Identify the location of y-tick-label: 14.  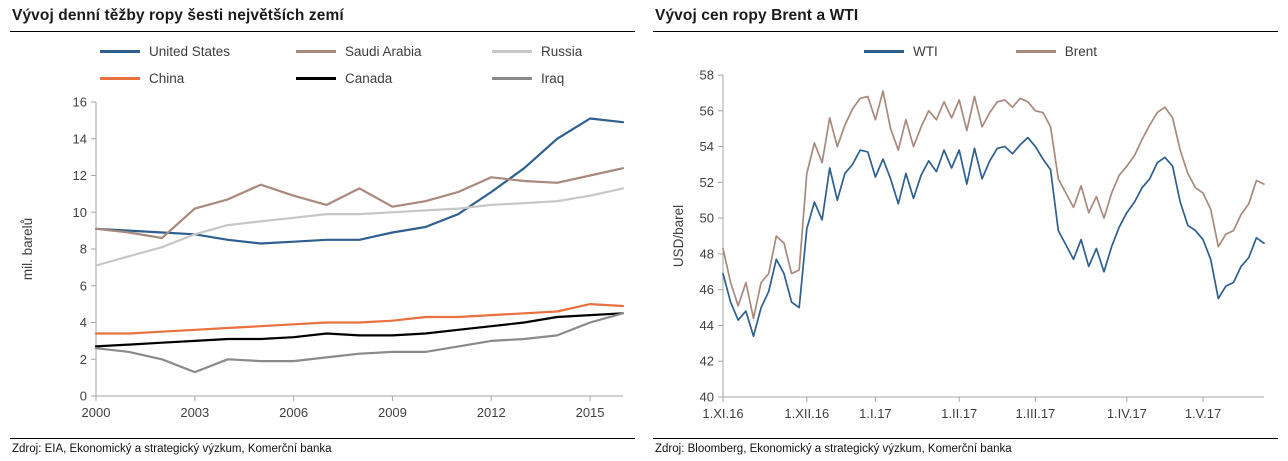
(80, 138).